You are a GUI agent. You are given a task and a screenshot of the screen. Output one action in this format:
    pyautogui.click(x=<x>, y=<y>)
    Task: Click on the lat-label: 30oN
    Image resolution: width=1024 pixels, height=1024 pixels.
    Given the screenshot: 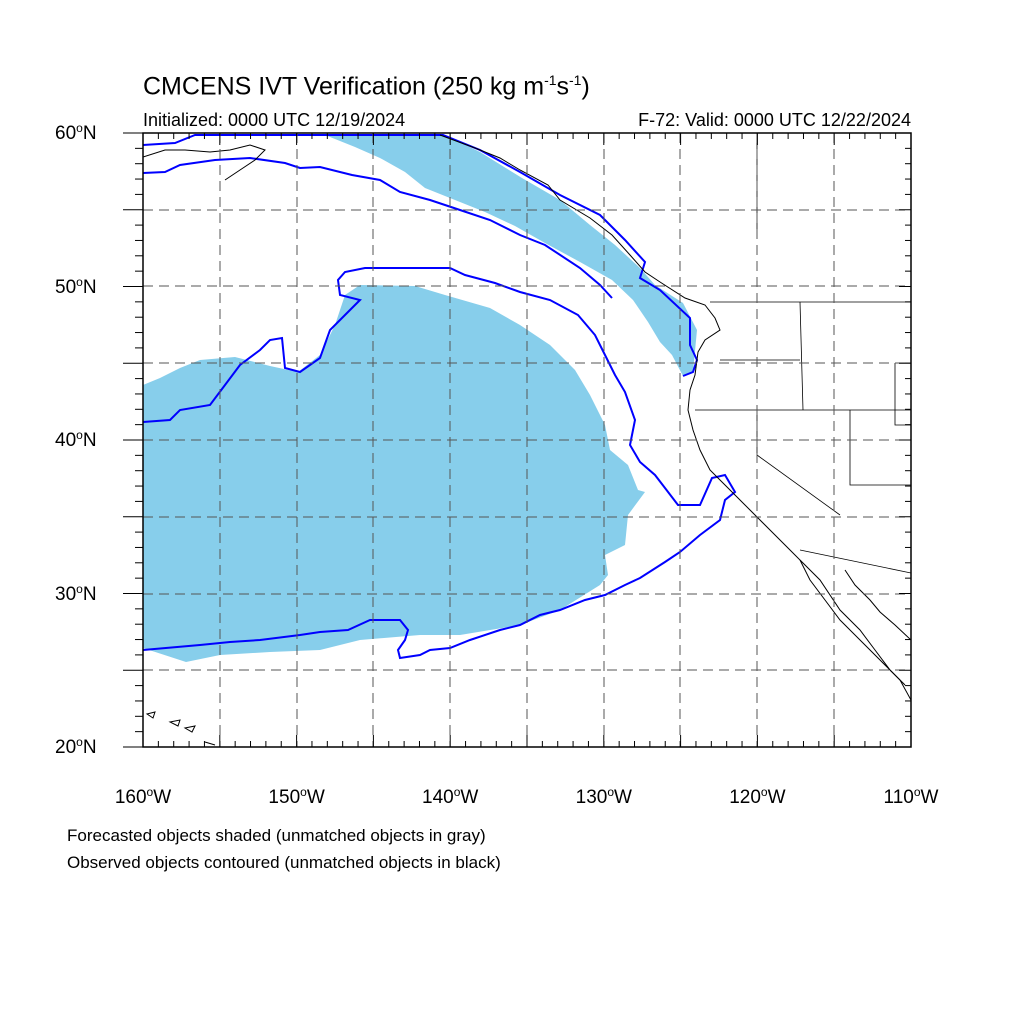 What is the action you would take?
    pyautogui.click(x=76, y=594)
    